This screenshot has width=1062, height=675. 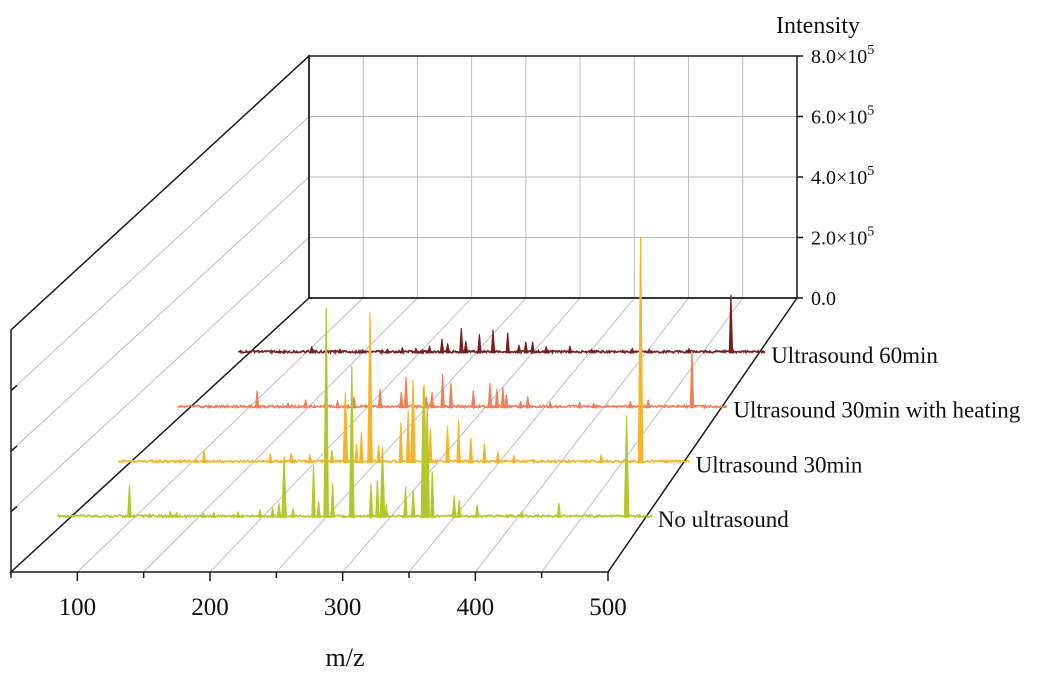 I want to click on z-tick-label: 6.0×10⁵, so click(x=842, y=116).